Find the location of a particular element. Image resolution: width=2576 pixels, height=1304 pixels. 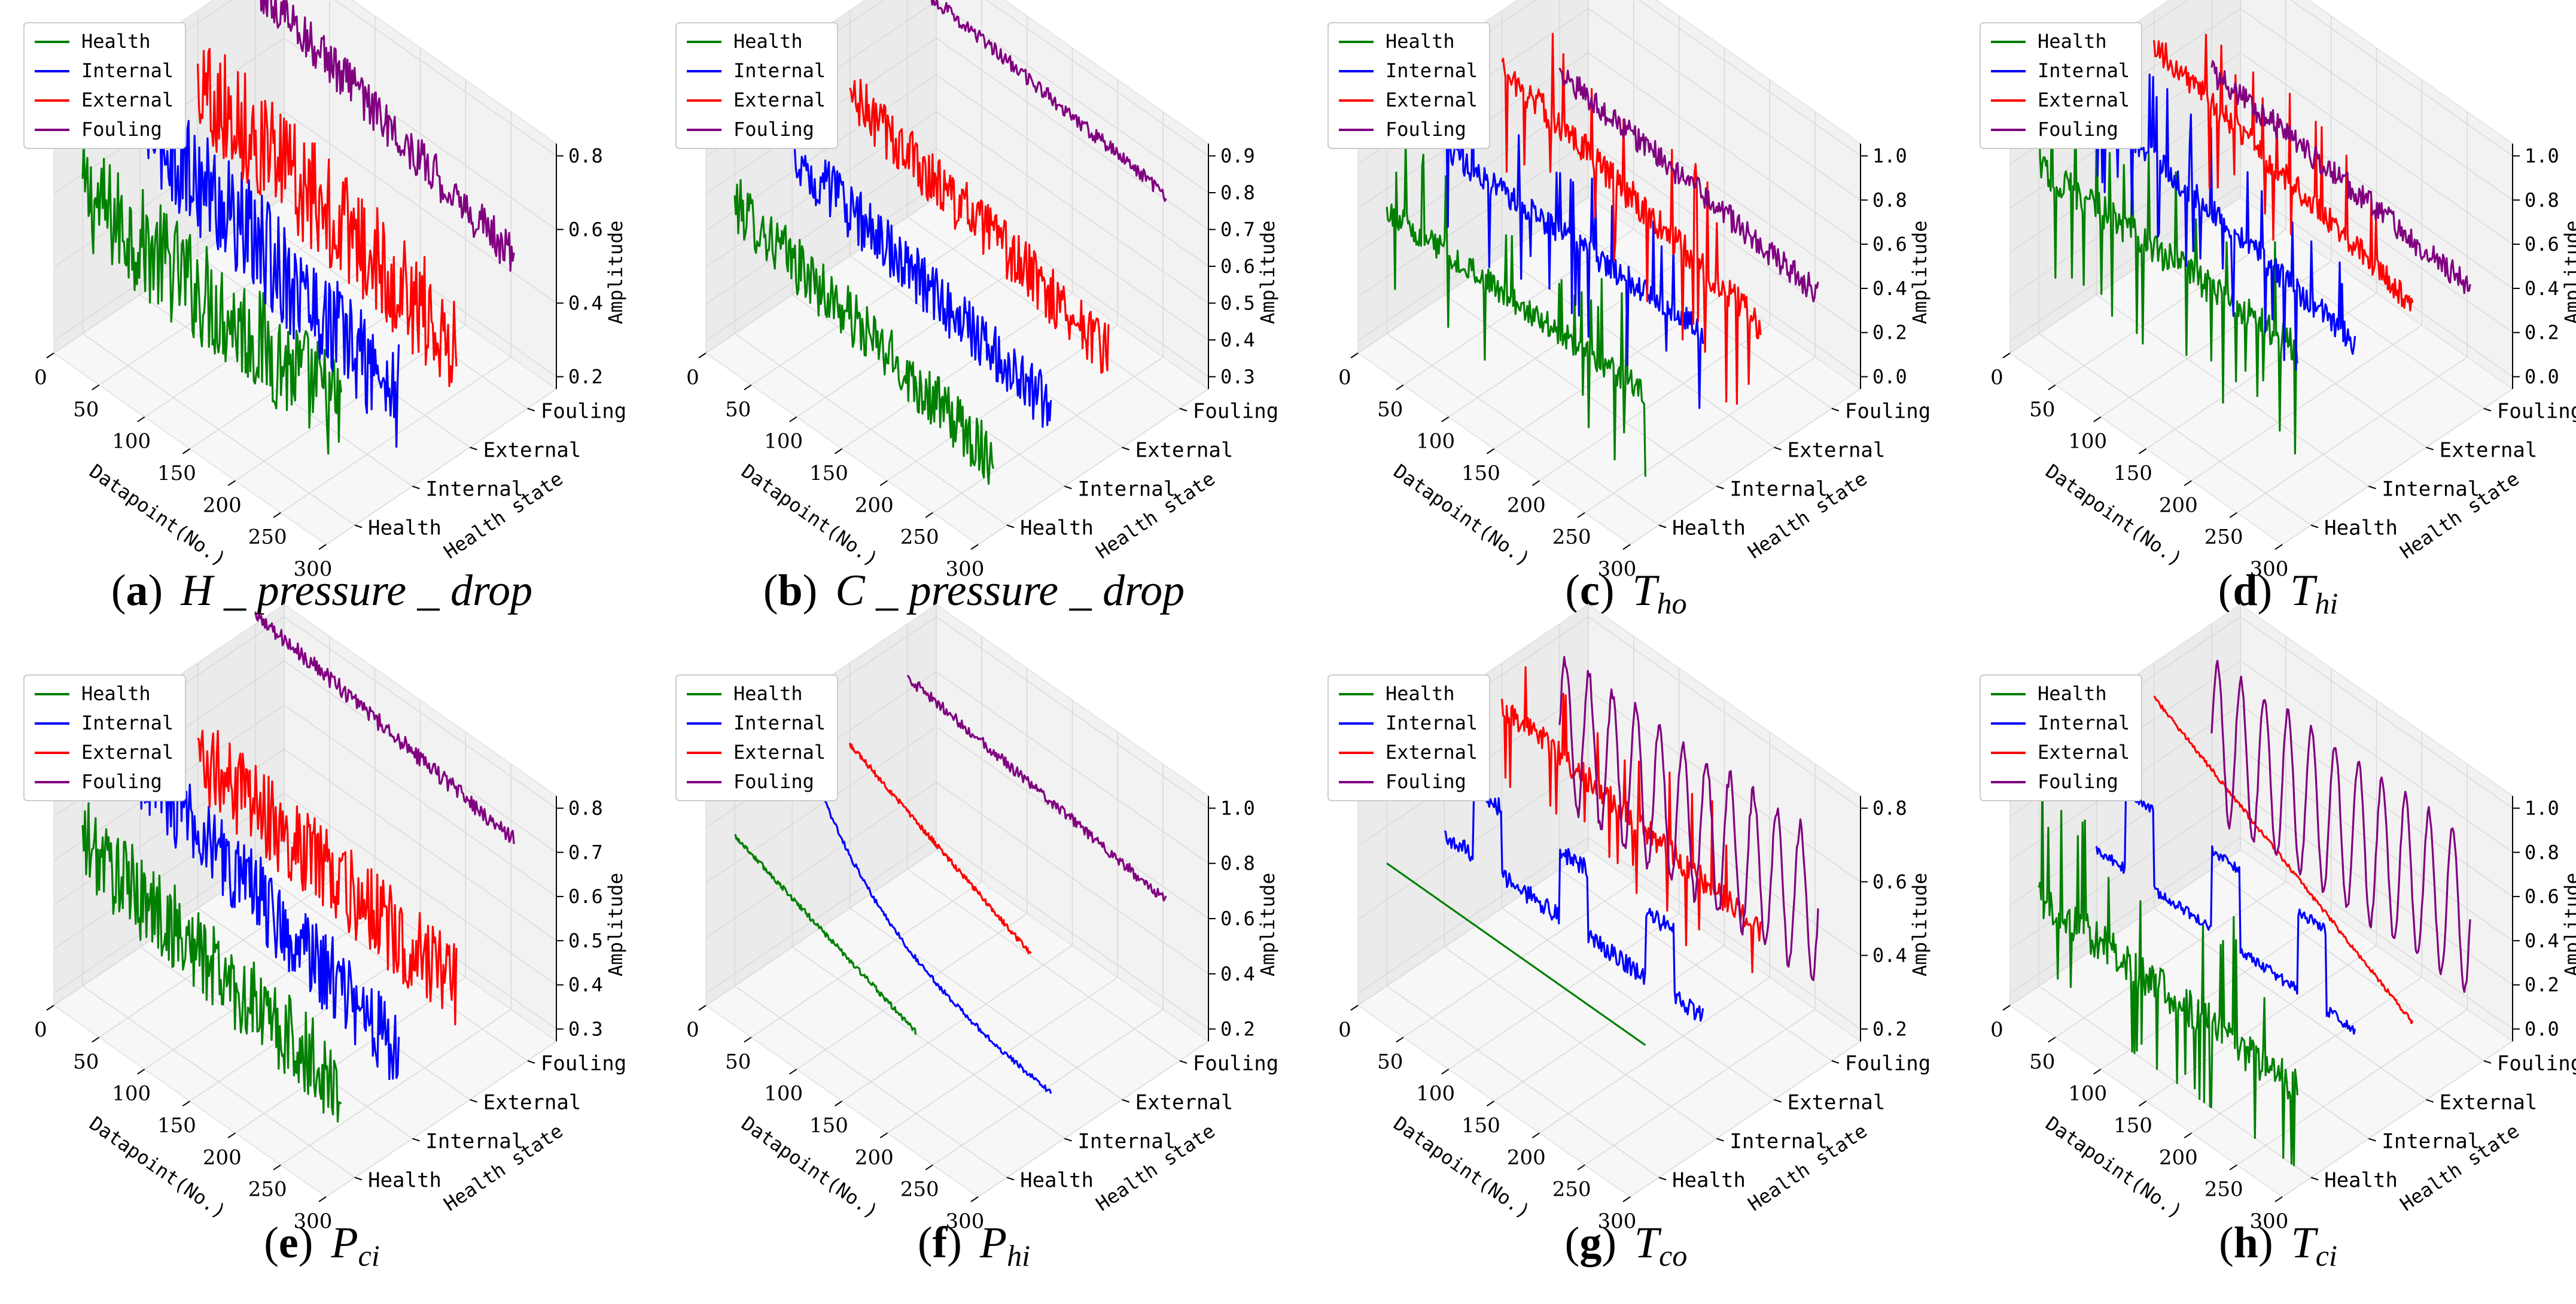

y-tick-label: Internal is located at coordinates (2431, 489).